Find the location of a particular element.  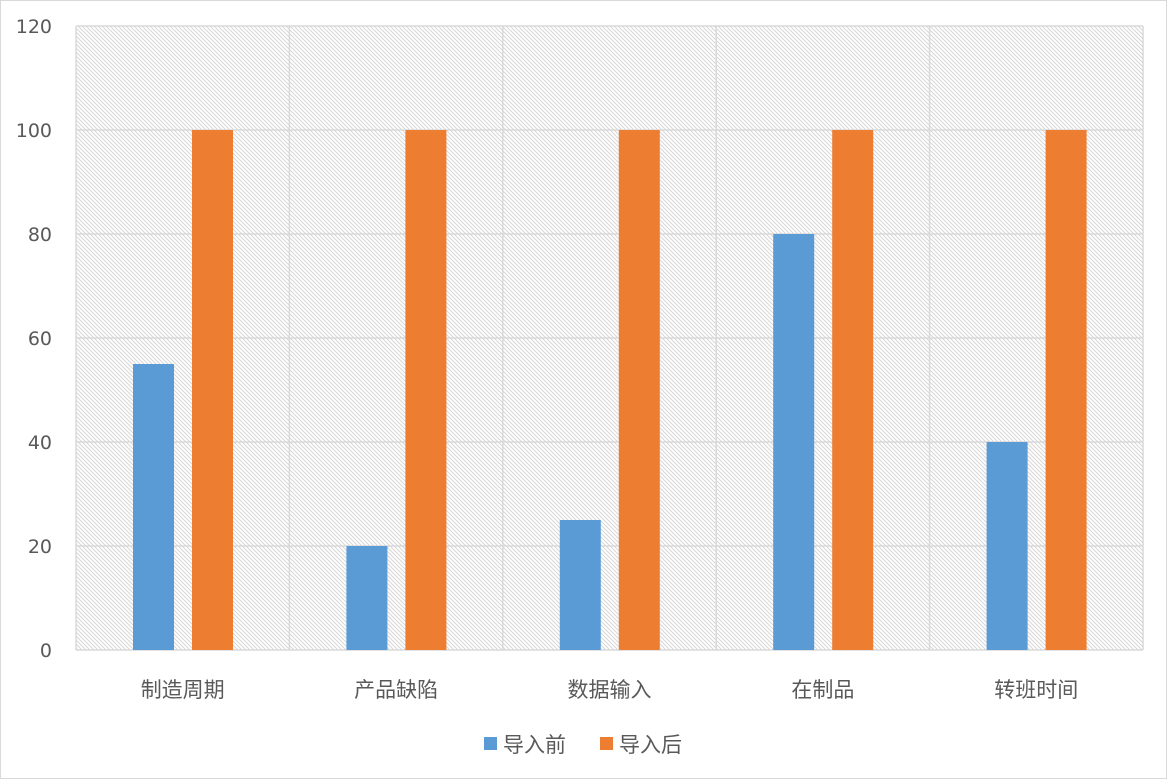

y-tick-label: 20 is located at coordinates (40, 547).